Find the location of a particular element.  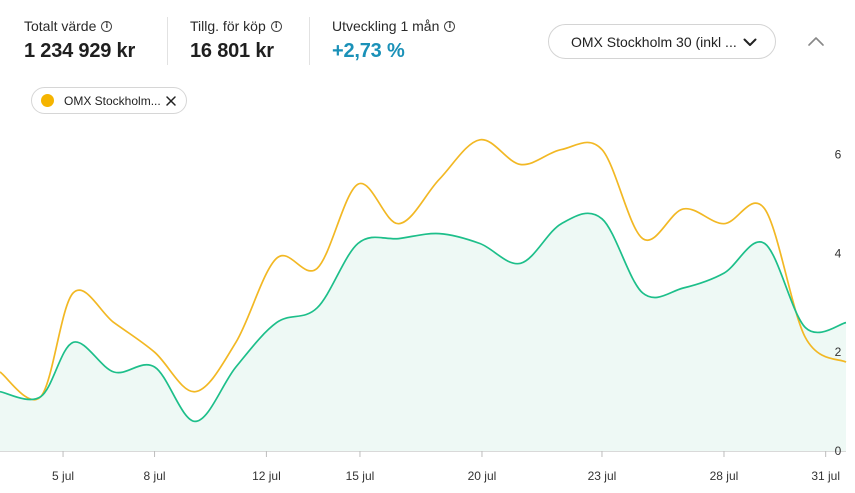

development-label: Utveckling 1 mån is located at coordinates (386, 26).